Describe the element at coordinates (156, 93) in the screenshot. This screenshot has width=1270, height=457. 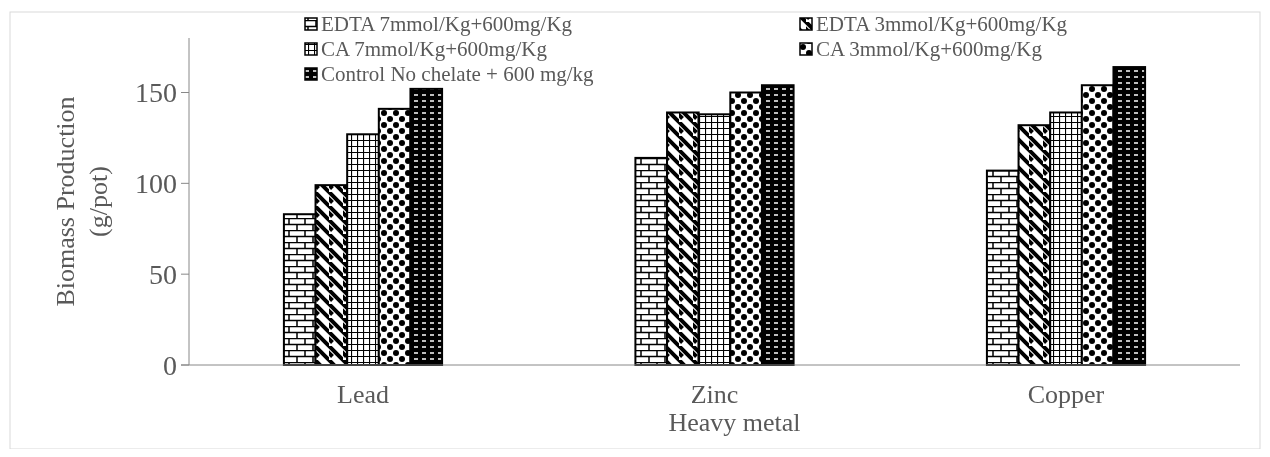
I see `y-tick-label: 150` at that location.